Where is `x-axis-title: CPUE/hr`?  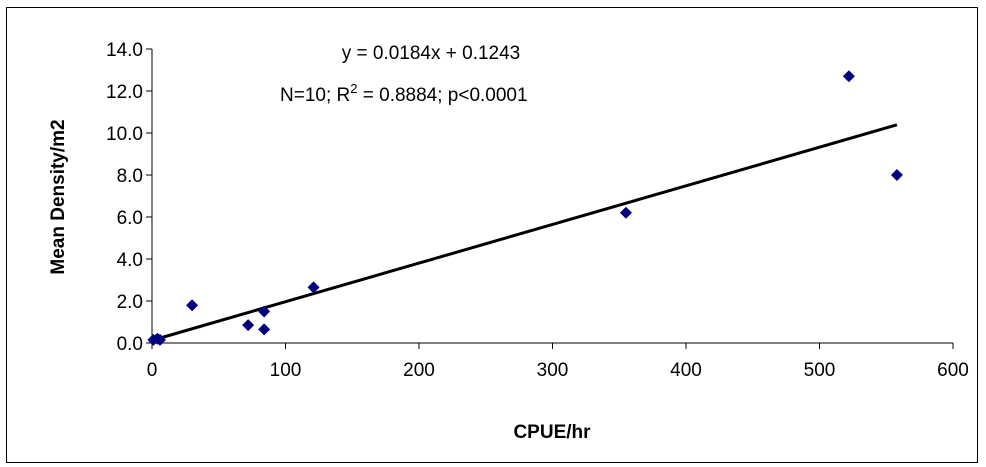 x-axis-title: CPUE/hr is located at coordinates (552, 432).